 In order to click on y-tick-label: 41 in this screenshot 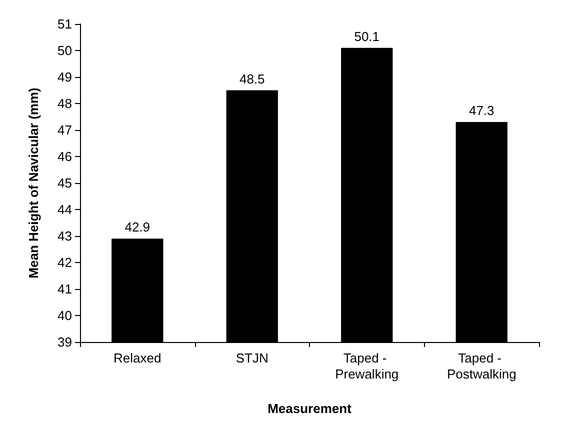, I will do `click(65, 289)`.